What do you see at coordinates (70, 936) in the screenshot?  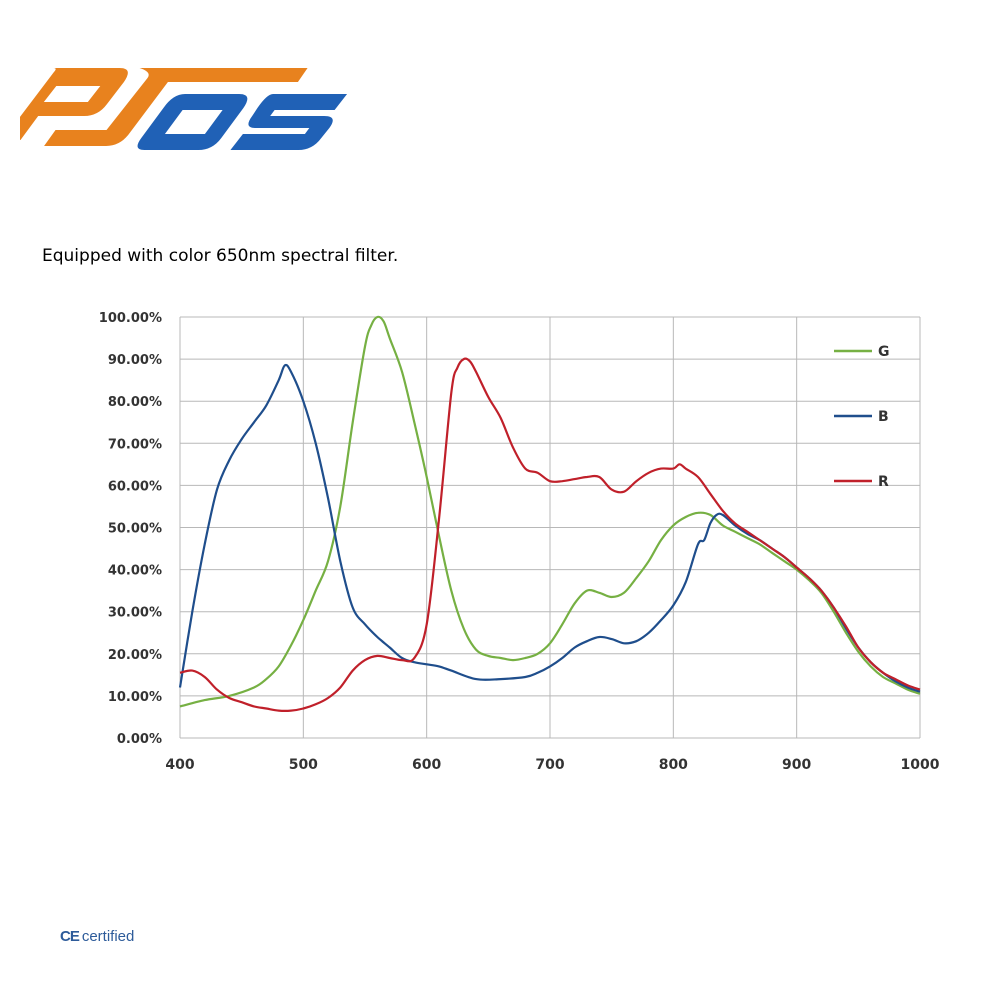 I see `ce-mark: CE` at bounding box center [70, 936].